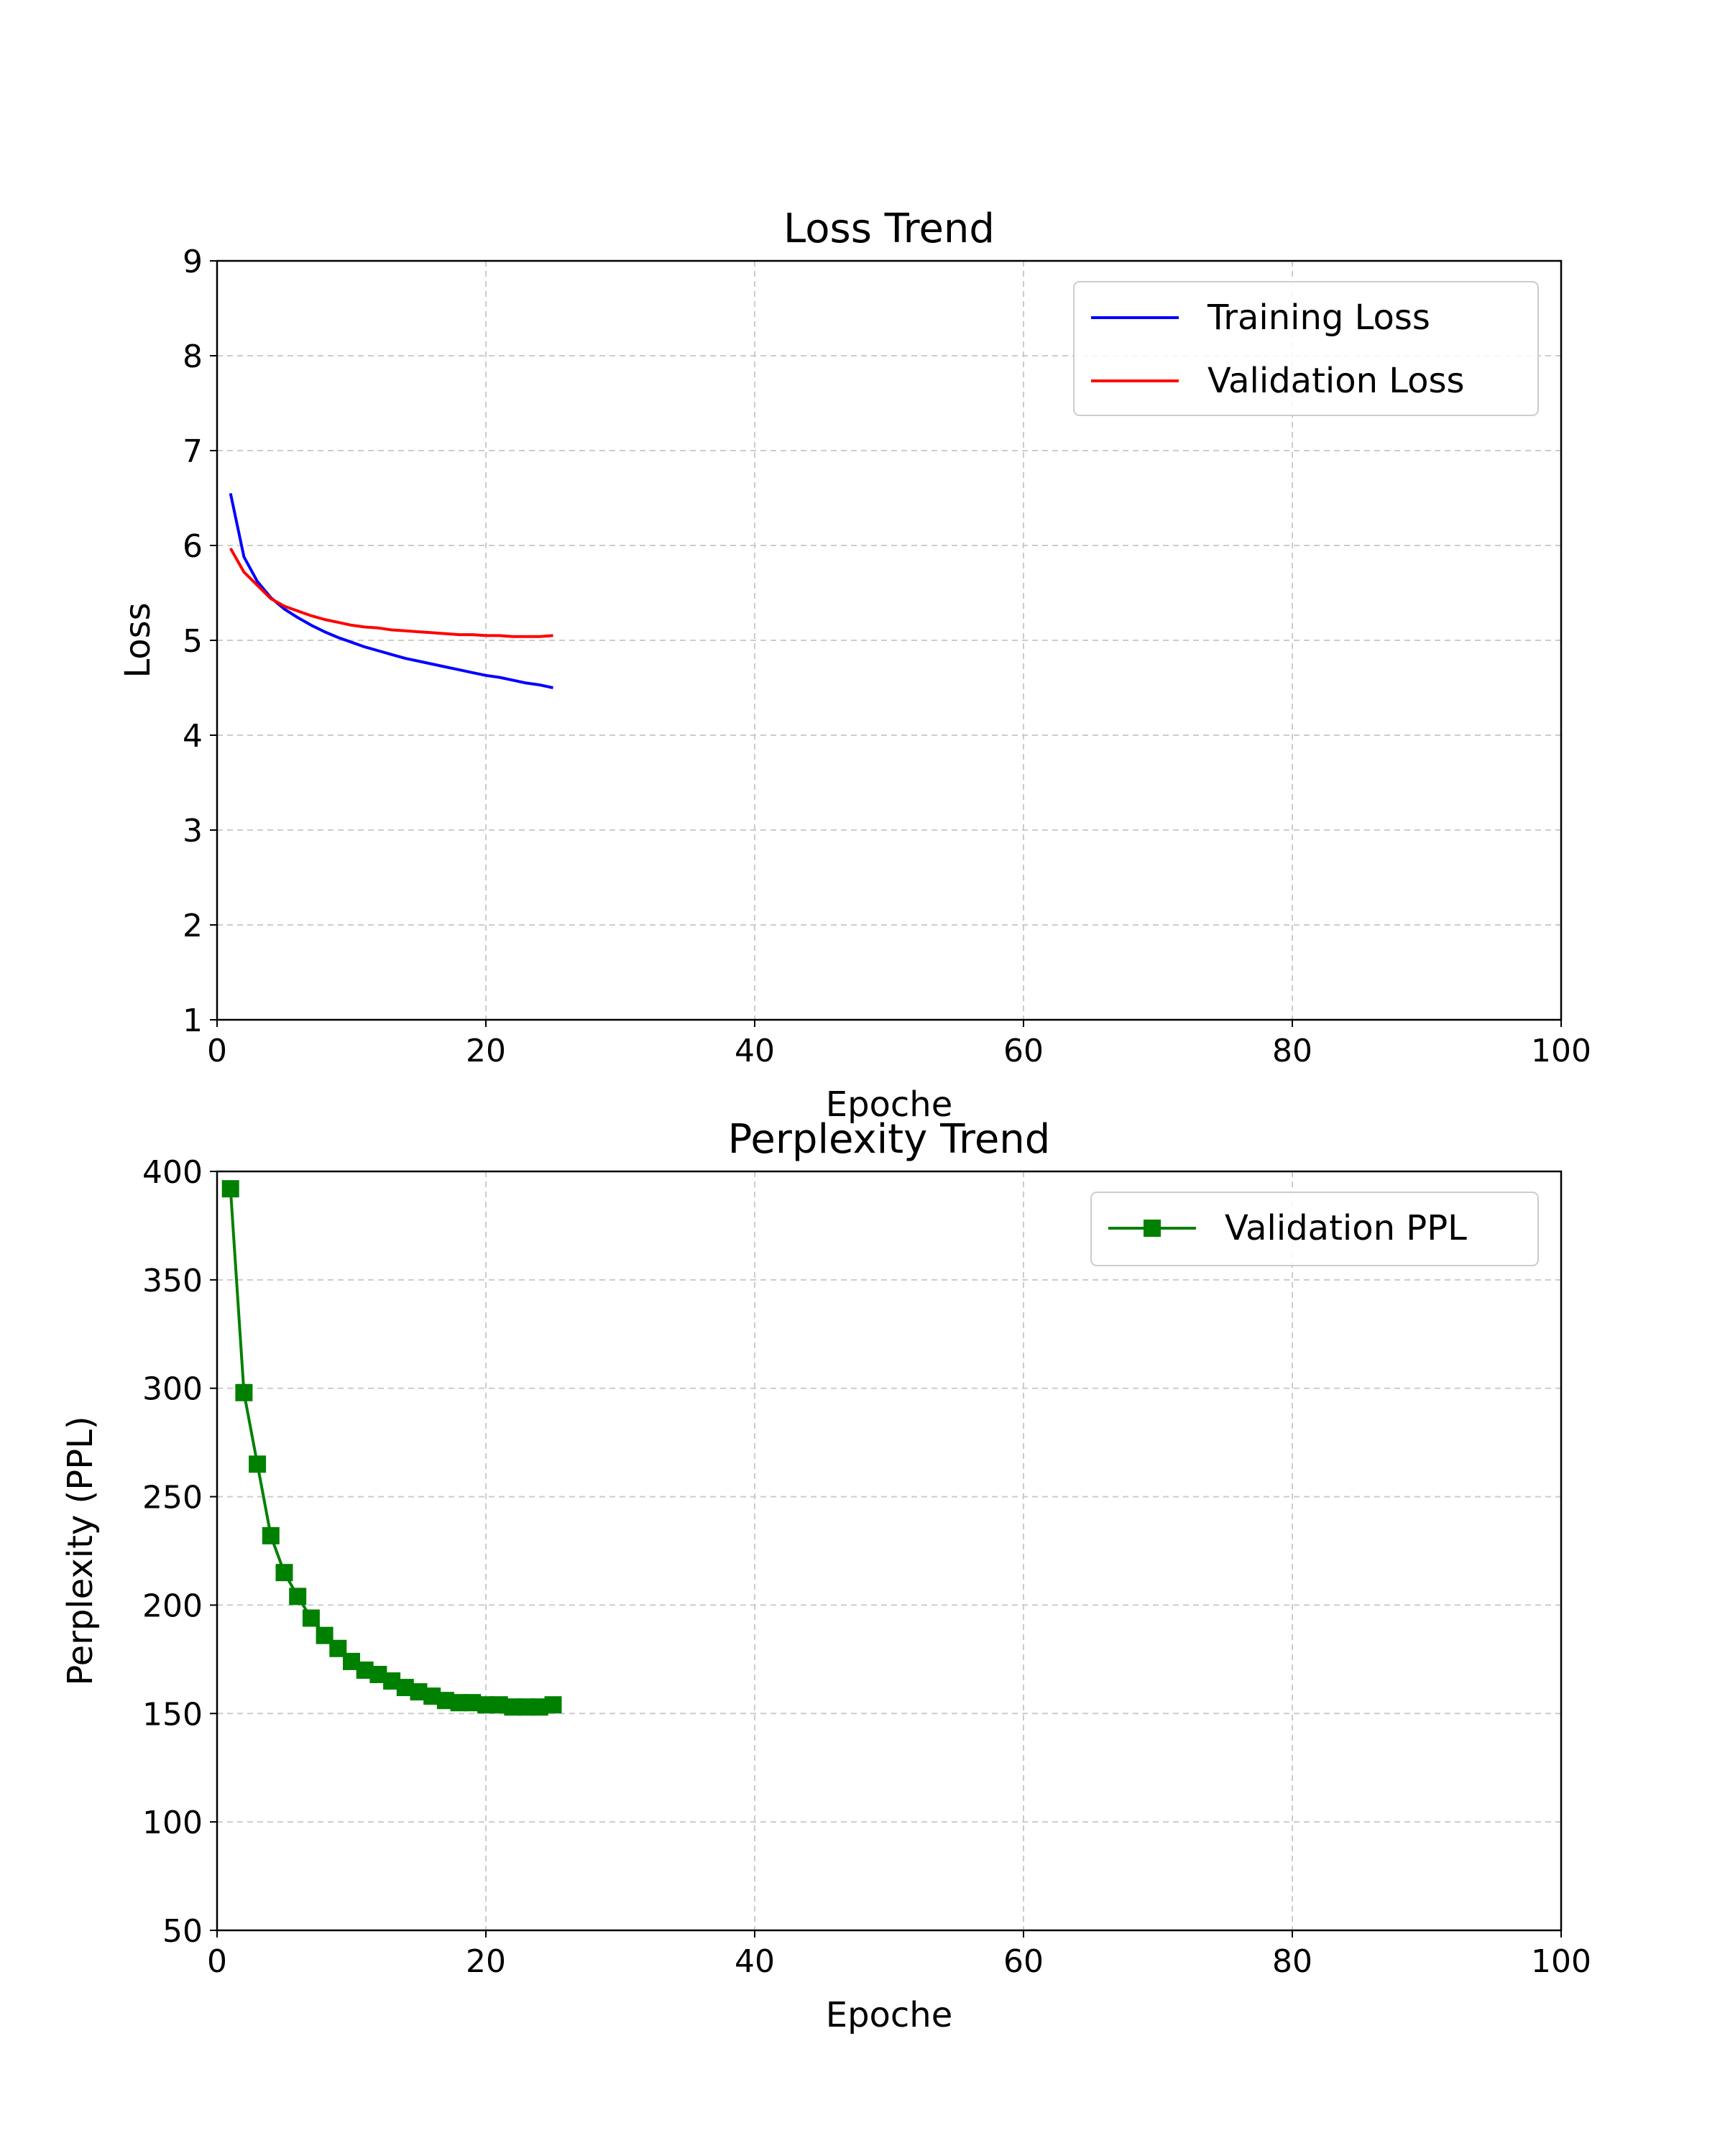  I want to click on legend-label: Validation PPL, so click(1346, 1228).